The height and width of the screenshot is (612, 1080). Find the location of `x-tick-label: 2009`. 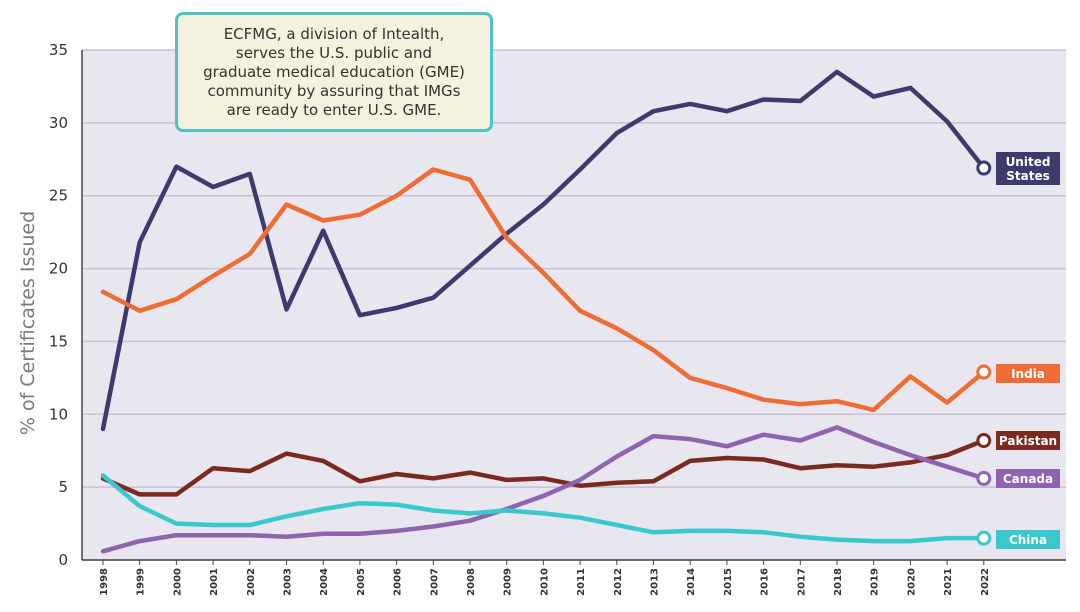

x-tick-label: 2009 is located at coordinates (508, 582).